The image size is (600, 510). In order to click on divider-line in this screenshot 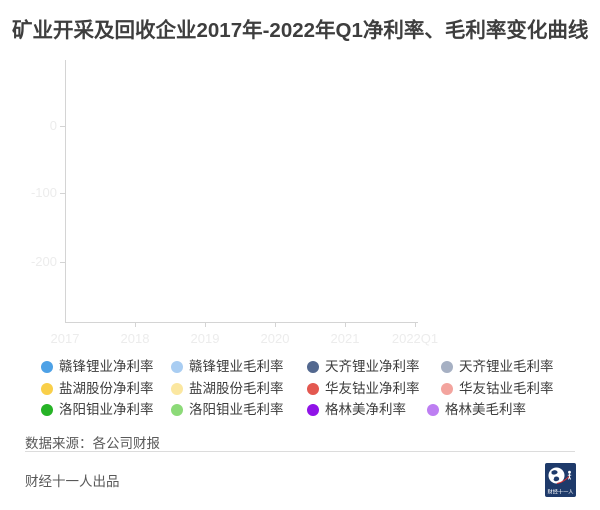, I will do `click(300, 451)`.